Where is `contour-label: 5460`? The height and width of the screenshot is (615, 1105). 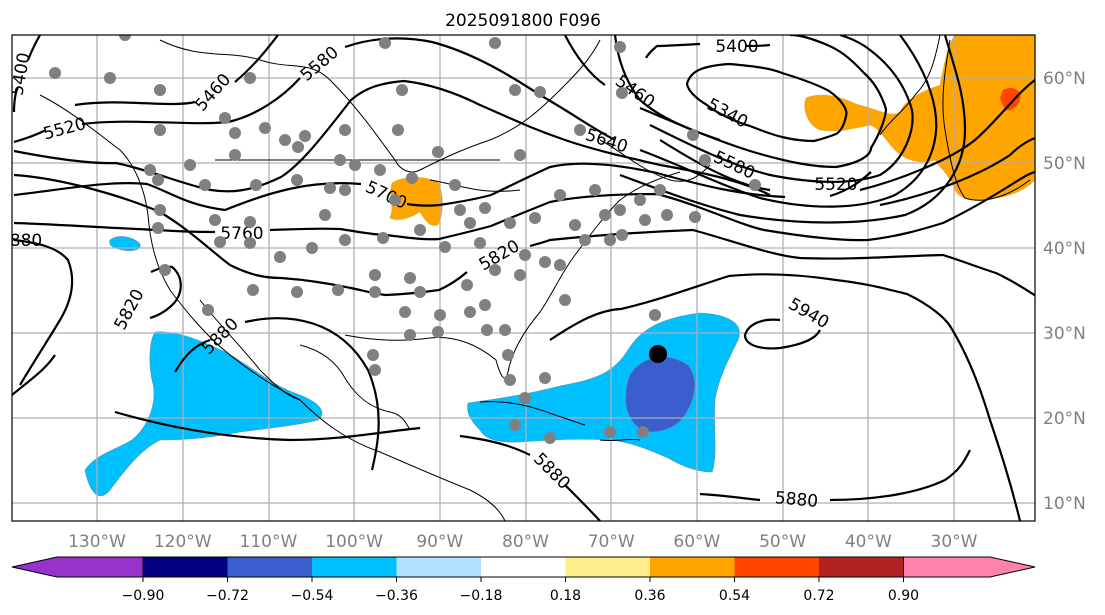 contour-label: 5460 is located at coordinates (213, 93).